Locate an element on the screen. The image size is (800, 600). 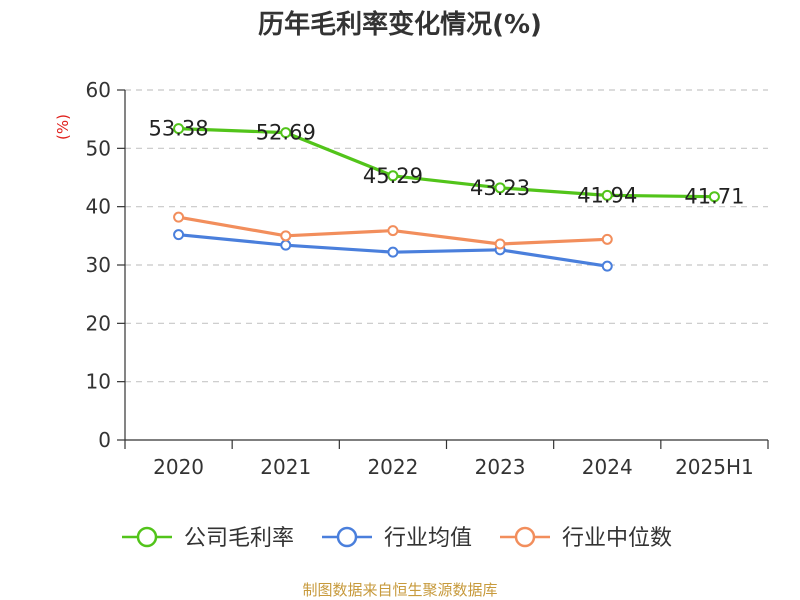
y-tick-label: 50 is located at coordinates (98, 148).